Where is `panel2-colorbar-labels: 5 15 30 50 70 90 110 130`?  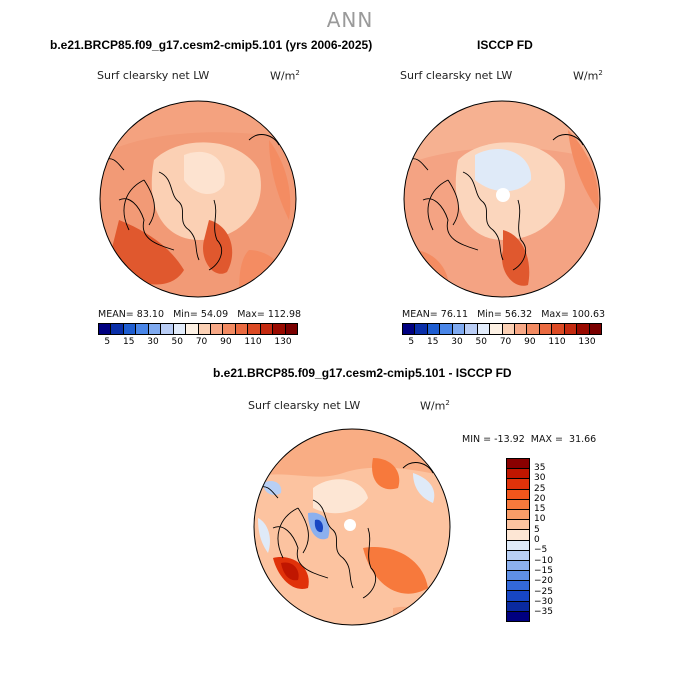 panel2-colorbar-labels: 5 15 30 50 70 90 110 130 is located at coordinates (502, 342).